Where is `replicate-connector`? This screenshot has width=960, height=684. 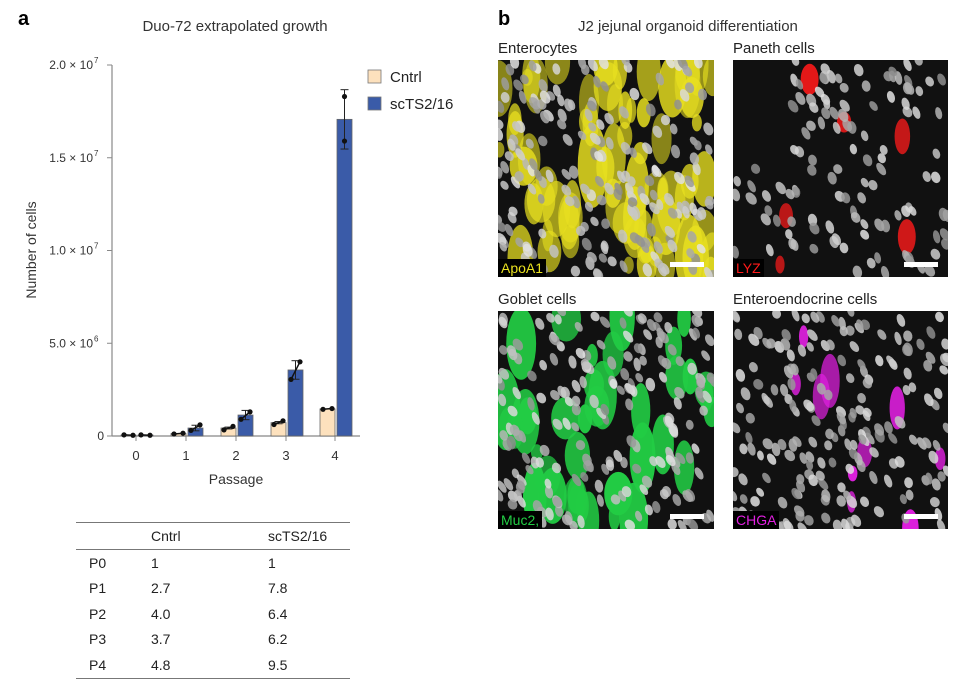 replicate-connector is located at coordinates (327, 409).